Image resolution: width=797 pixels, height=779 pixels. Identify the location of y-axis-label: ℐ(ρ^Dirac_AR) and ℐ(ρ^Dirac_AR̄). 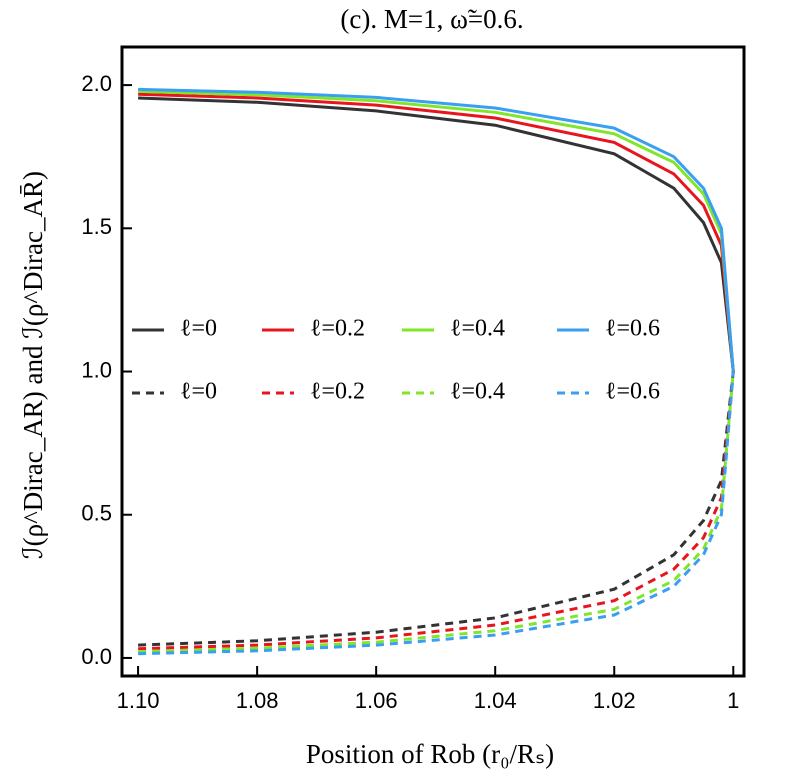
(33, 365).